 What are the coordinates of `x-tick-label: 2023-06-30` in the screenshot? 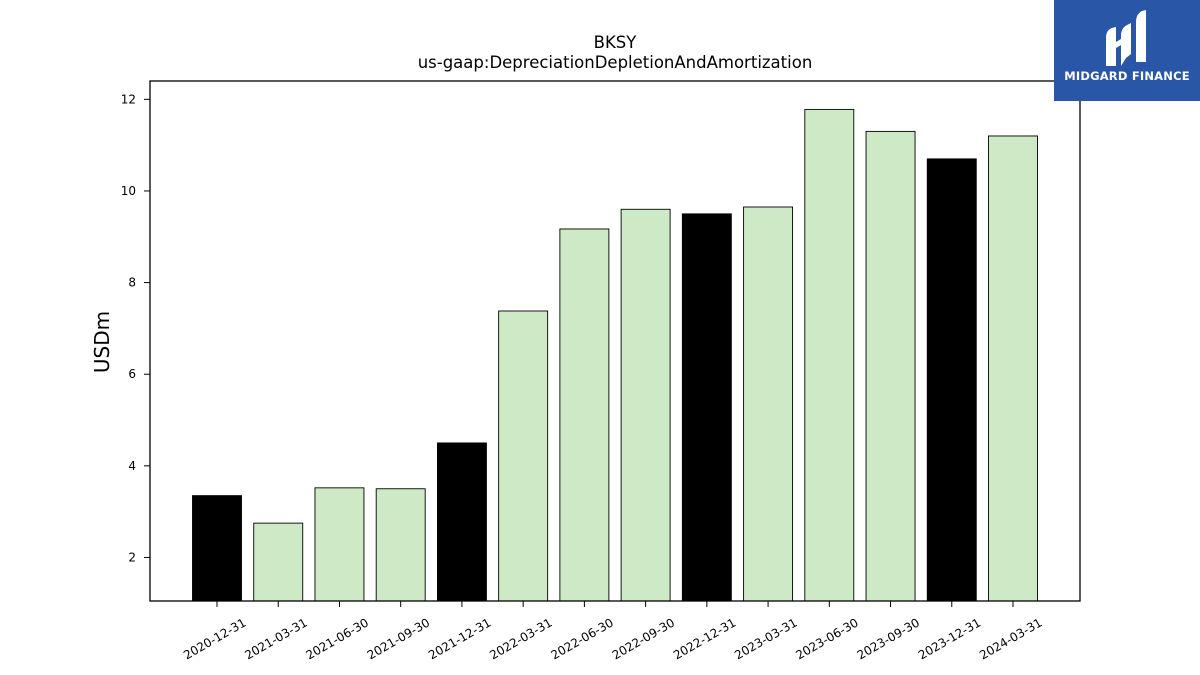 It's located at (826, 638).